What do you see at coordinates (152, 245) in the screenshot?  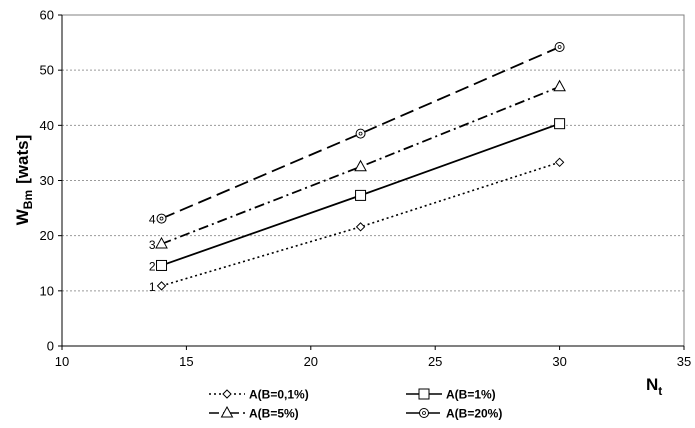 I see `series-number-label: 3` at bounding box center [152, 245].